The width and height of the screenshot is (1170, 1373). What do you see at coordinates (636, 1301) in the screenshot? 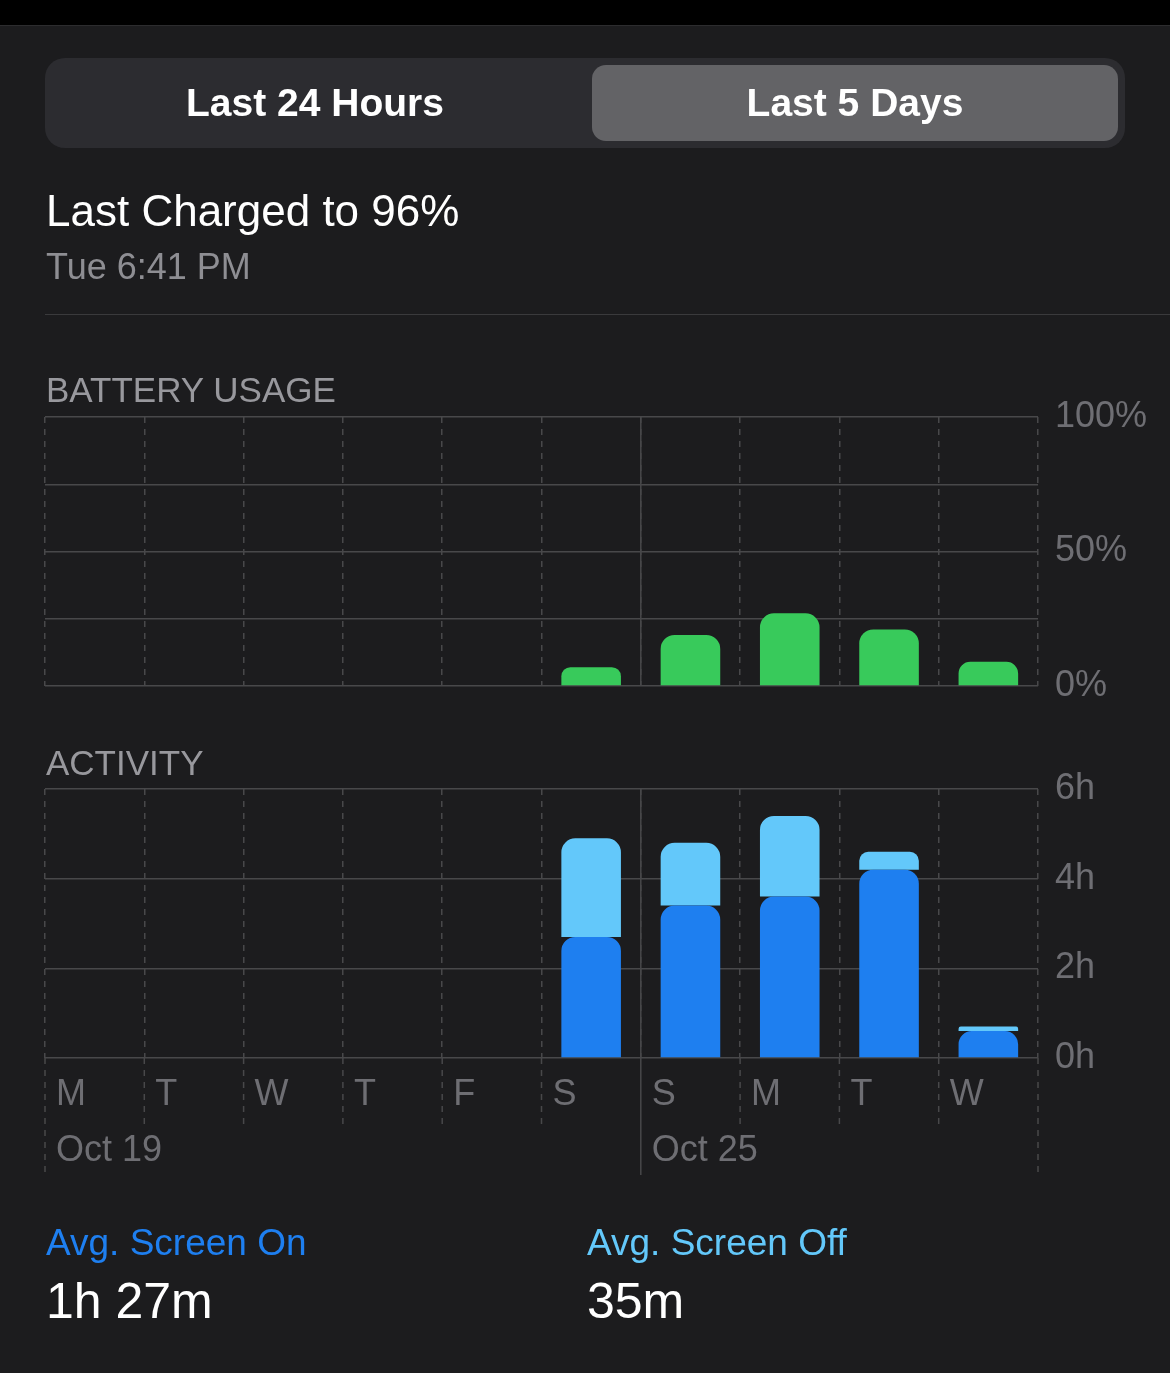
I see `text: 35m` at bounding box center [636, 1301].